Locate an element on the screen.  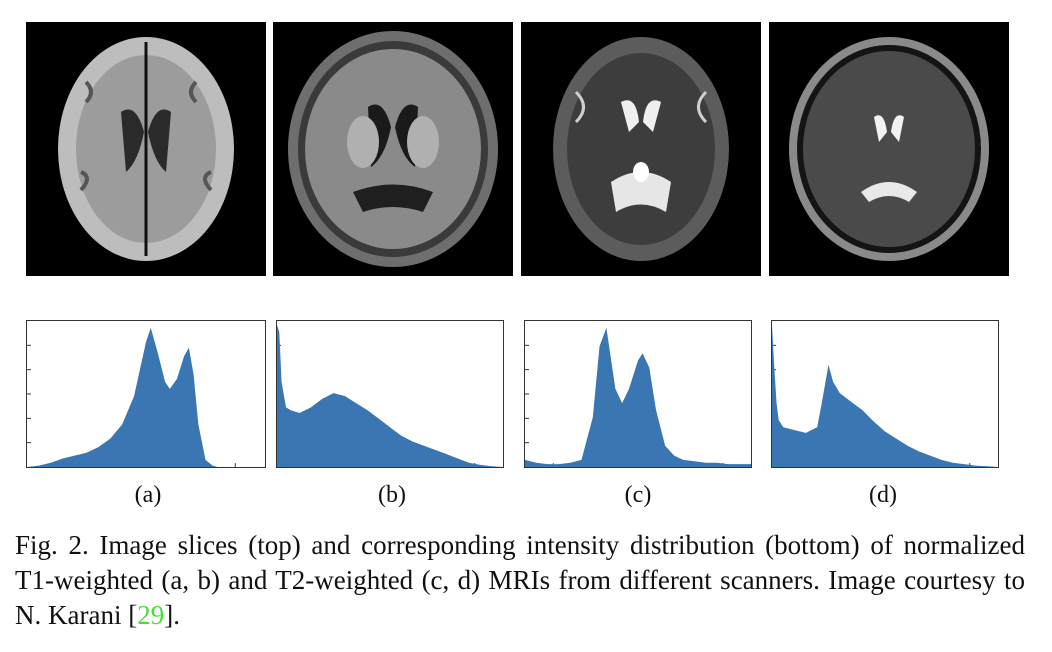
panel-label-b: (b) is located at coordinates (392, 495).